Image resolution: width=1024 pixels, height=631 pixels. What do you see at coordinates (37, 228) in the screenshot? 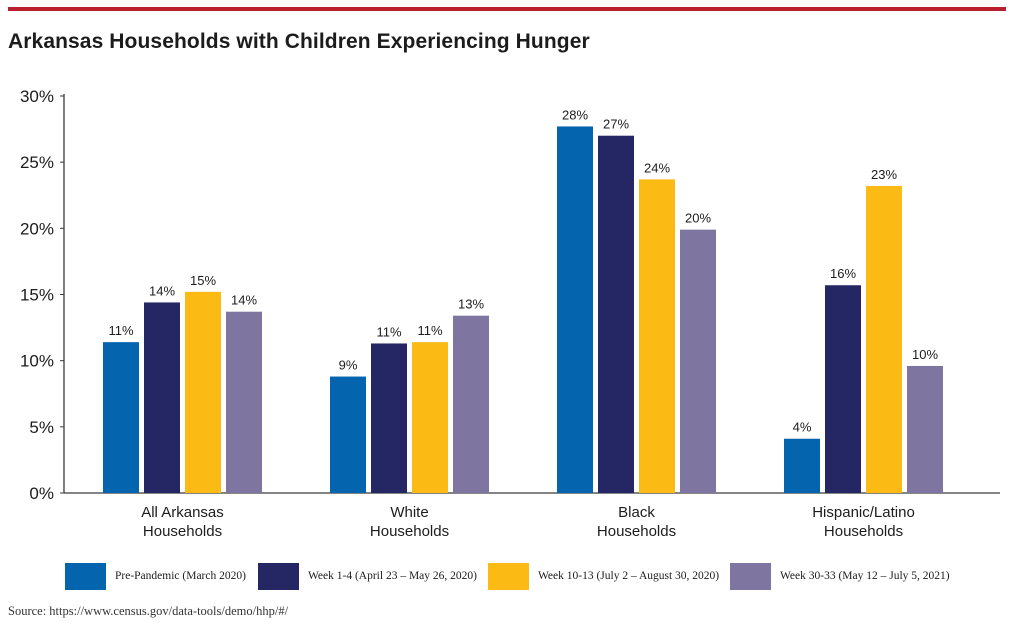
I see `y-tick-label: 20%` at bounding box center [37, 228].